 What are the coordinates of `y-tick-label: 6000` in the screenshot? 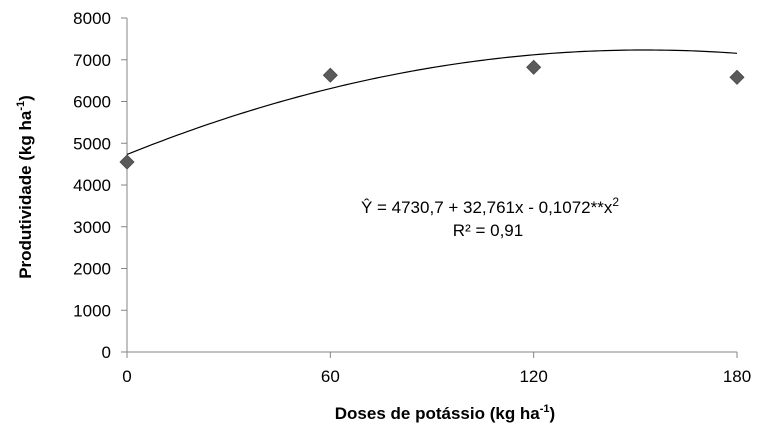 It's located at (92, 102).